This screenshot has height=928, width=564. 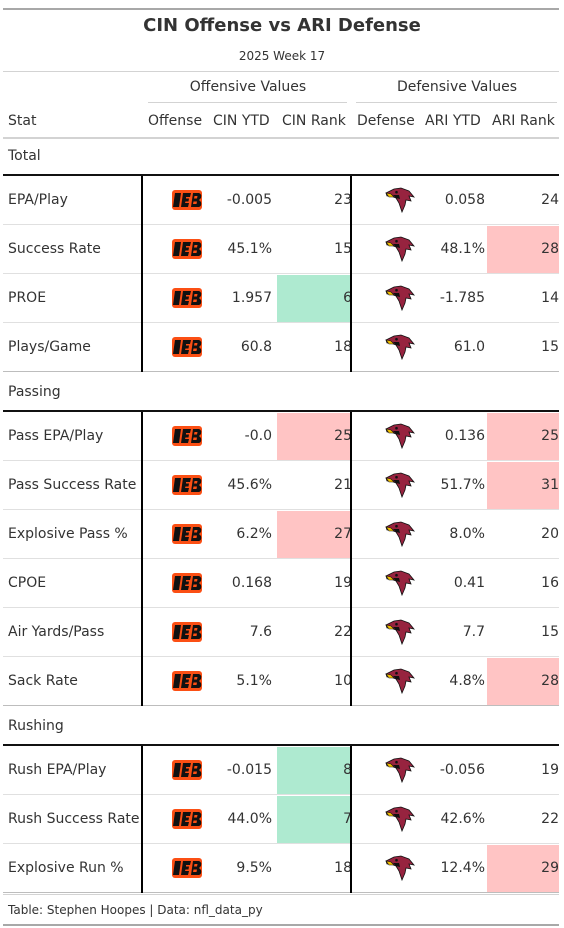 What do you see at coordinates (49, 347) in the screenshot?
I see `stat-name: Plays/Game` at bounding box center [49, 347].